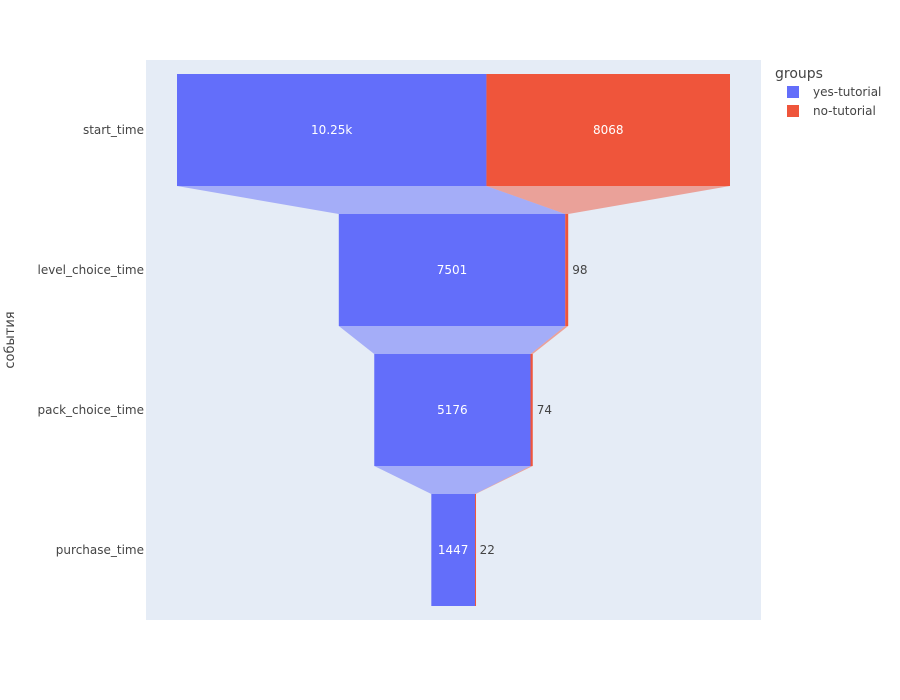 Image resolution: width=900 pixels, height=700 pixels. I want to click on data-label: 5176, so click(452, 410).